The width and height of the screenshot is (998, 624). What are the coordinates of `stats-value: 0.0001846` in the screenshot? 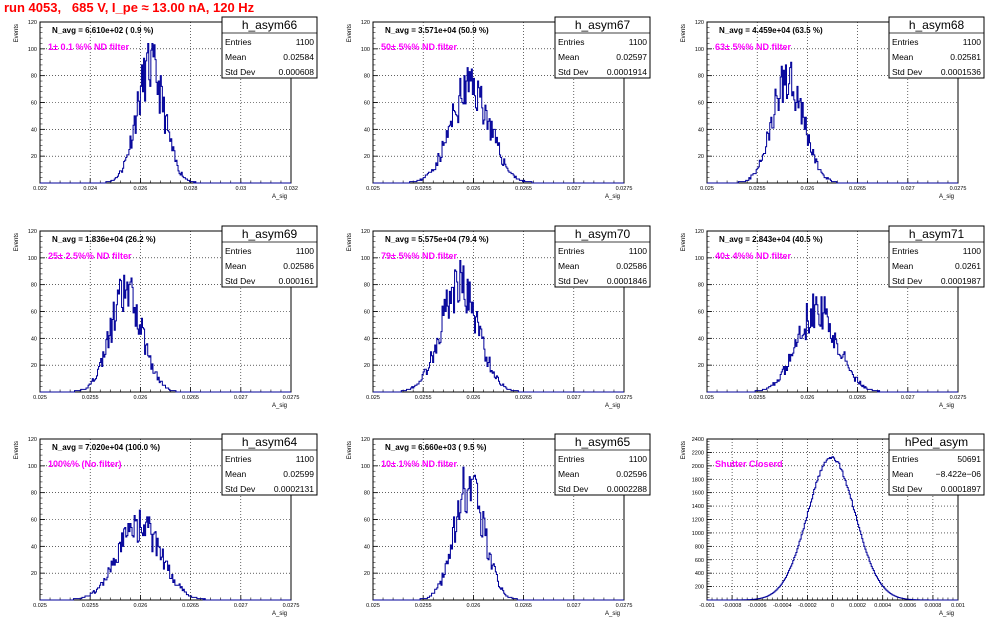 It's located at (627, 281).